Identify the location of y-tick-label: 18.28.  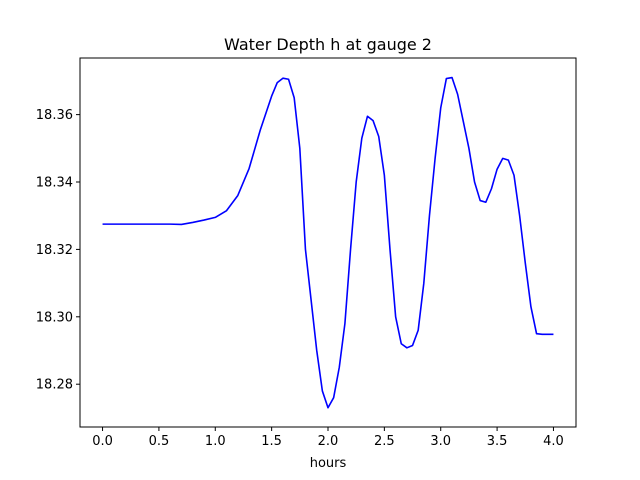
(54, 385).